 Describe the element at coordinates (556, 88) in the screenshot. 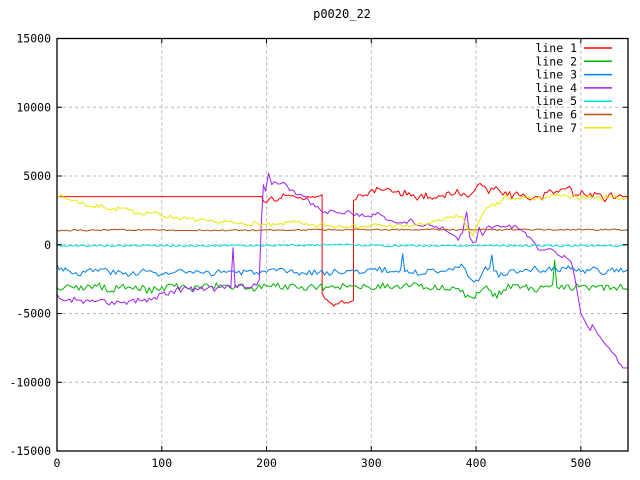

I see `legend-label: line 4` at that location.